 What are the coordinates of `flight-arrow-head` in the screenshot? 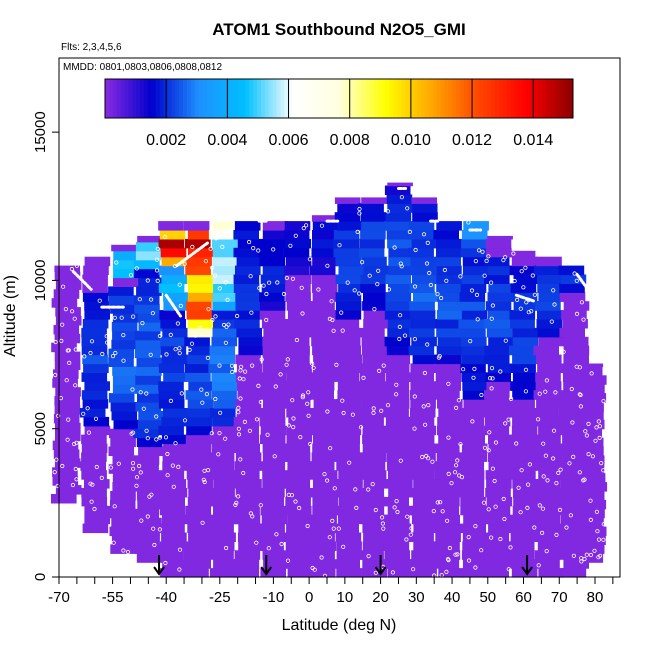 It's located at (266, 571).